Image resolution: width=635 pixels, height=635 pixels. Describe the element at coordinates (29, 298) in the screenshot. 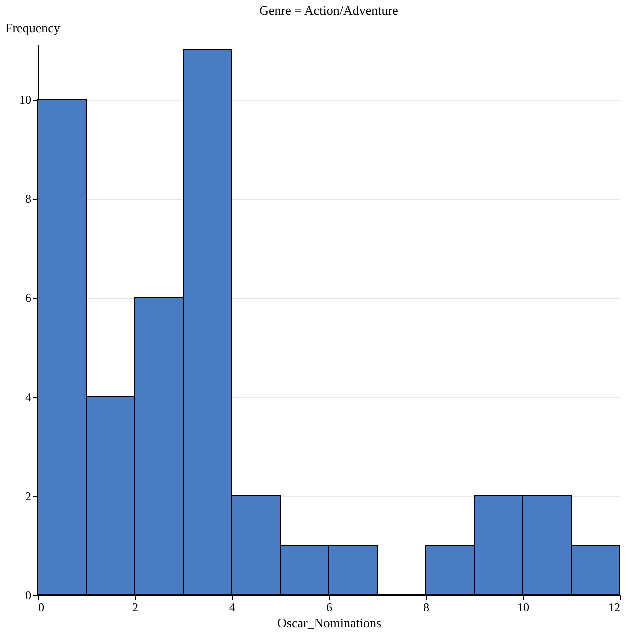

I see `y-tick-label: 6` at that location.